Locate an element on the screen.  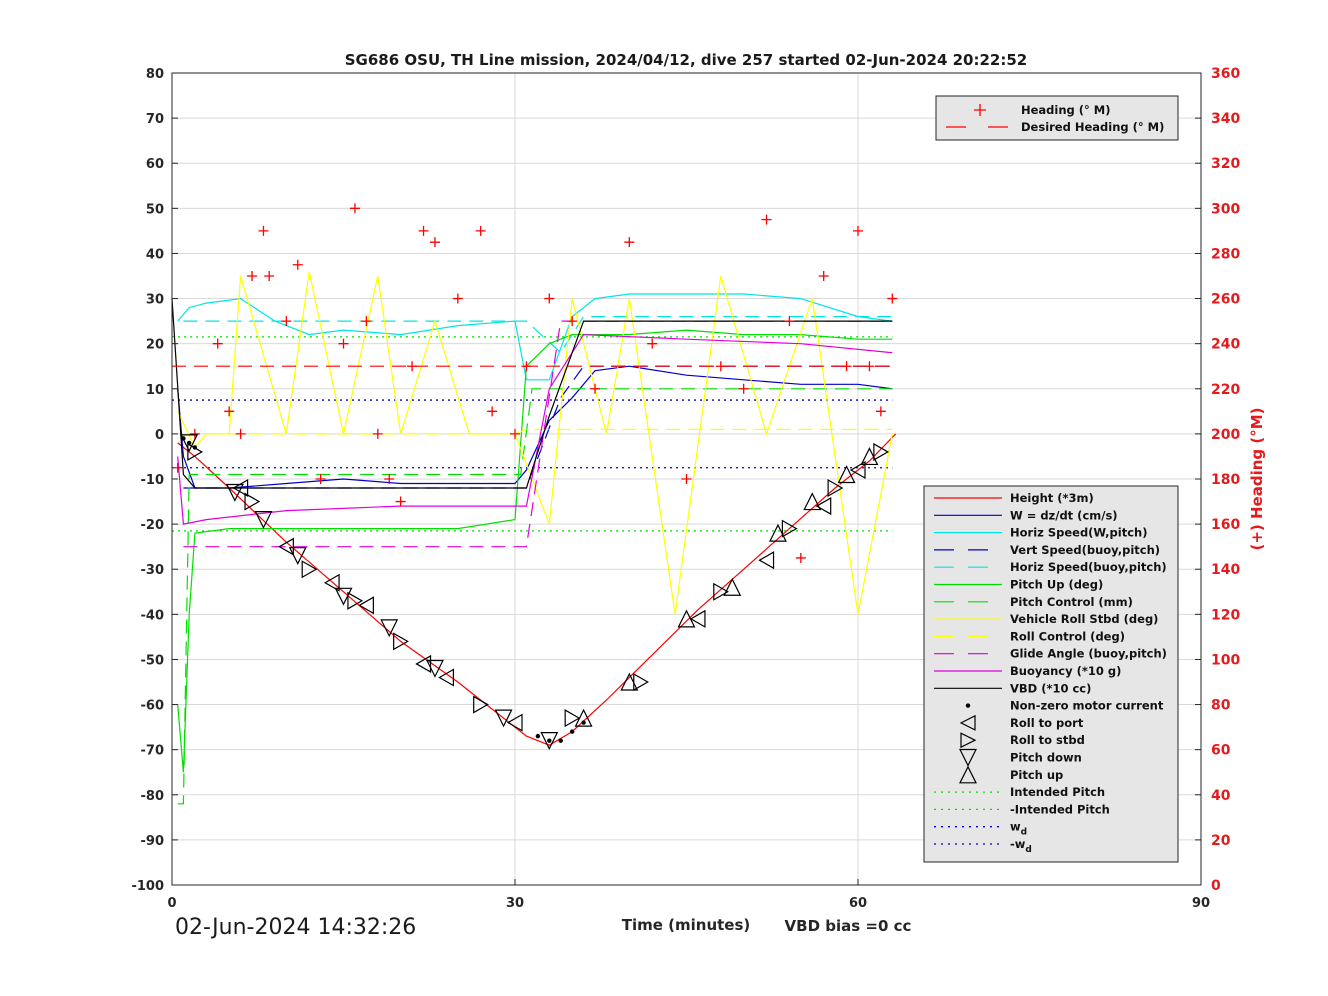
left-tick-label: -100 is located at coordinates (147, 886).